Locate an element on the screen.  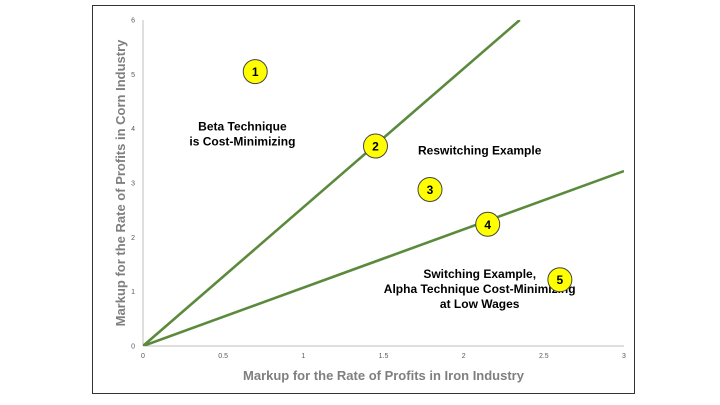
region-label-line: at Low Wages is located at coordinates (480, 304).